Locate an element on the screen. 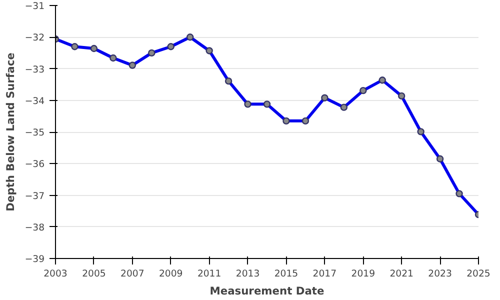 The height and width of the screenshot is (300, 500). x-axis-title: Measurement Date is located at coordinates (267, 291).